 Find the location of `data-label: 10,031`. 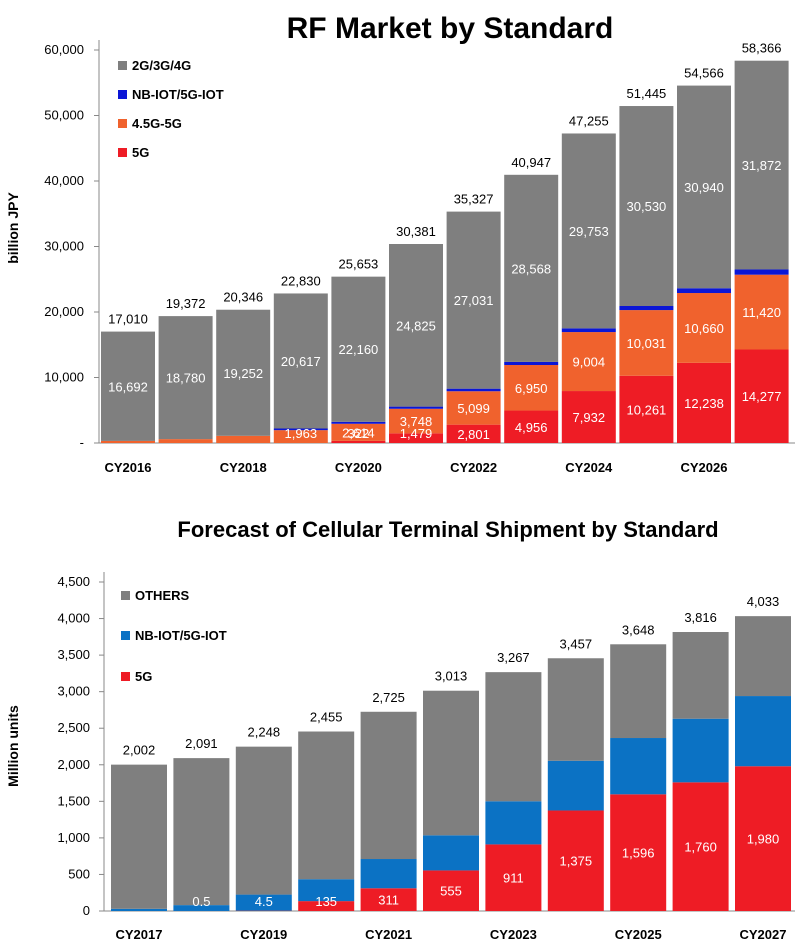

data-label: 10,031 is located at coordinates (647, 343).